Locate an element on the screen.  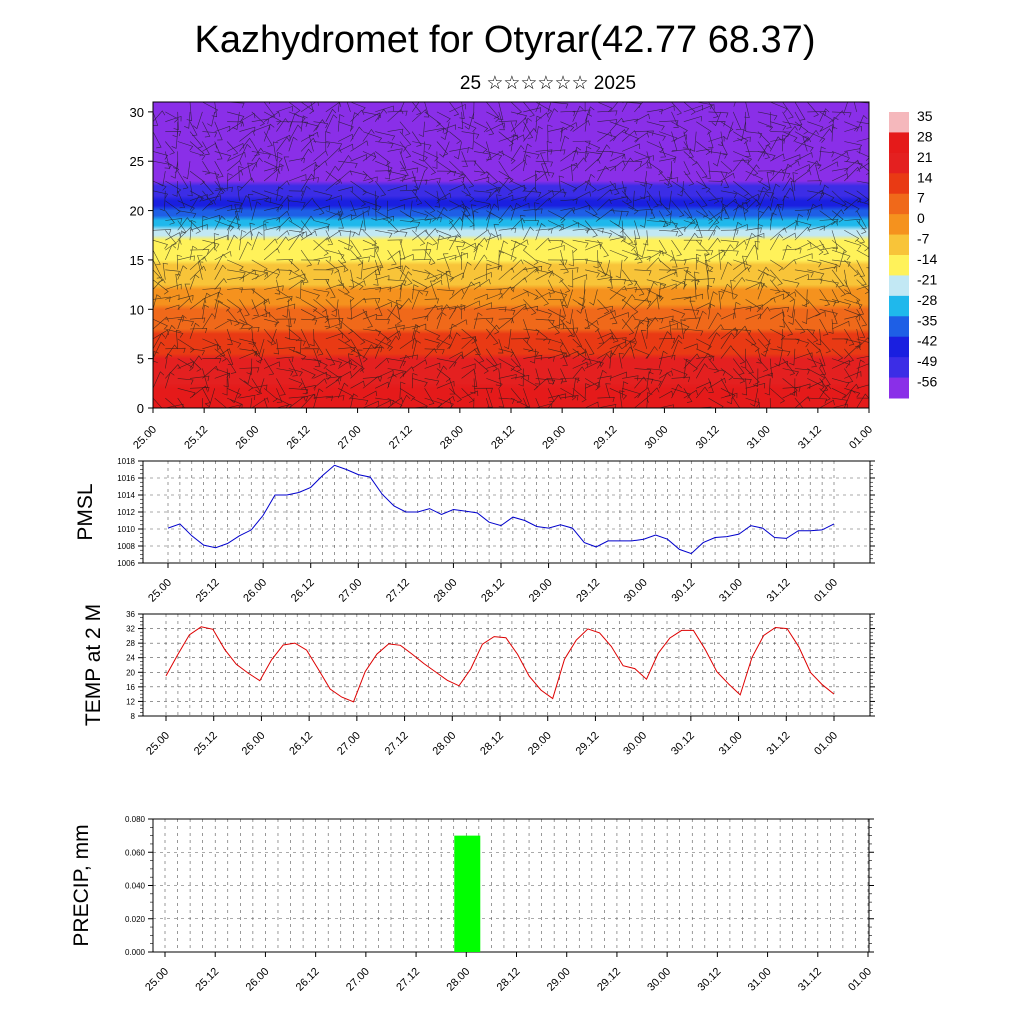
y-axis-label: PRECIP, mm is located at coordinates (81, 885).